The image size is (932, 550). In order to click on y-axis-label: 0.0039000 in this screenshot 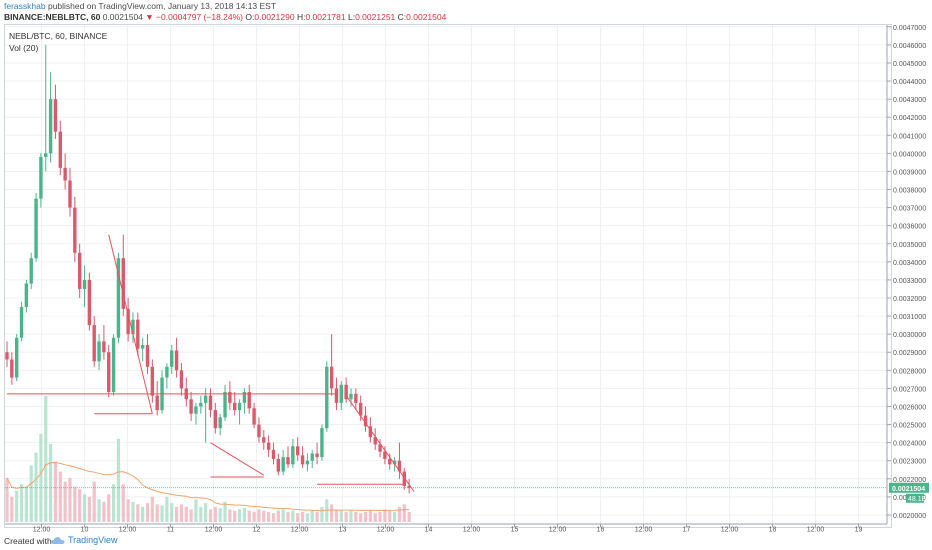, I will do `click(909, 172)`.